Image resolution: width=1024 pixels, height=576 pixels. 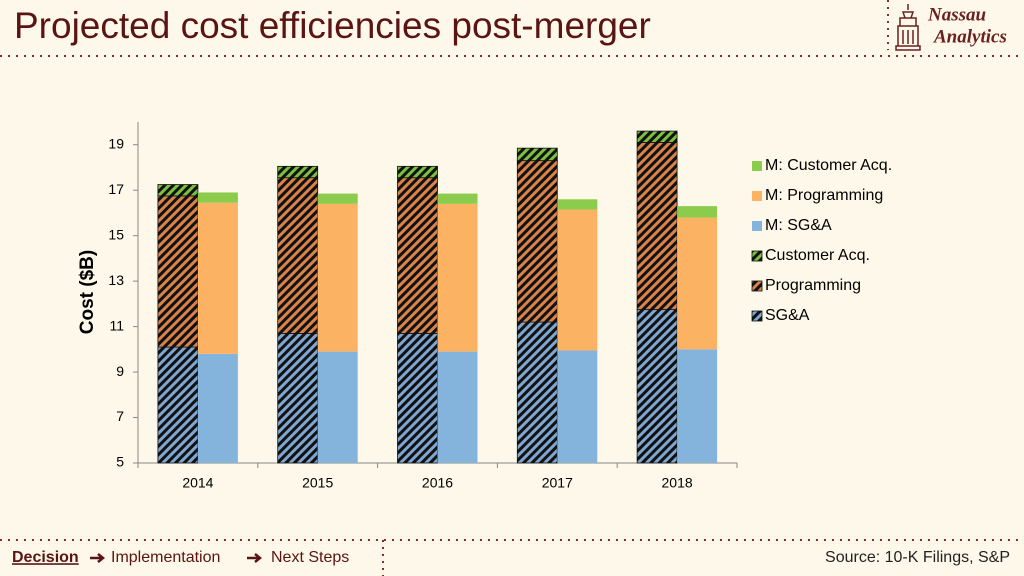 I want to click on logo-text: Analytics, so click(x=970, y=36).